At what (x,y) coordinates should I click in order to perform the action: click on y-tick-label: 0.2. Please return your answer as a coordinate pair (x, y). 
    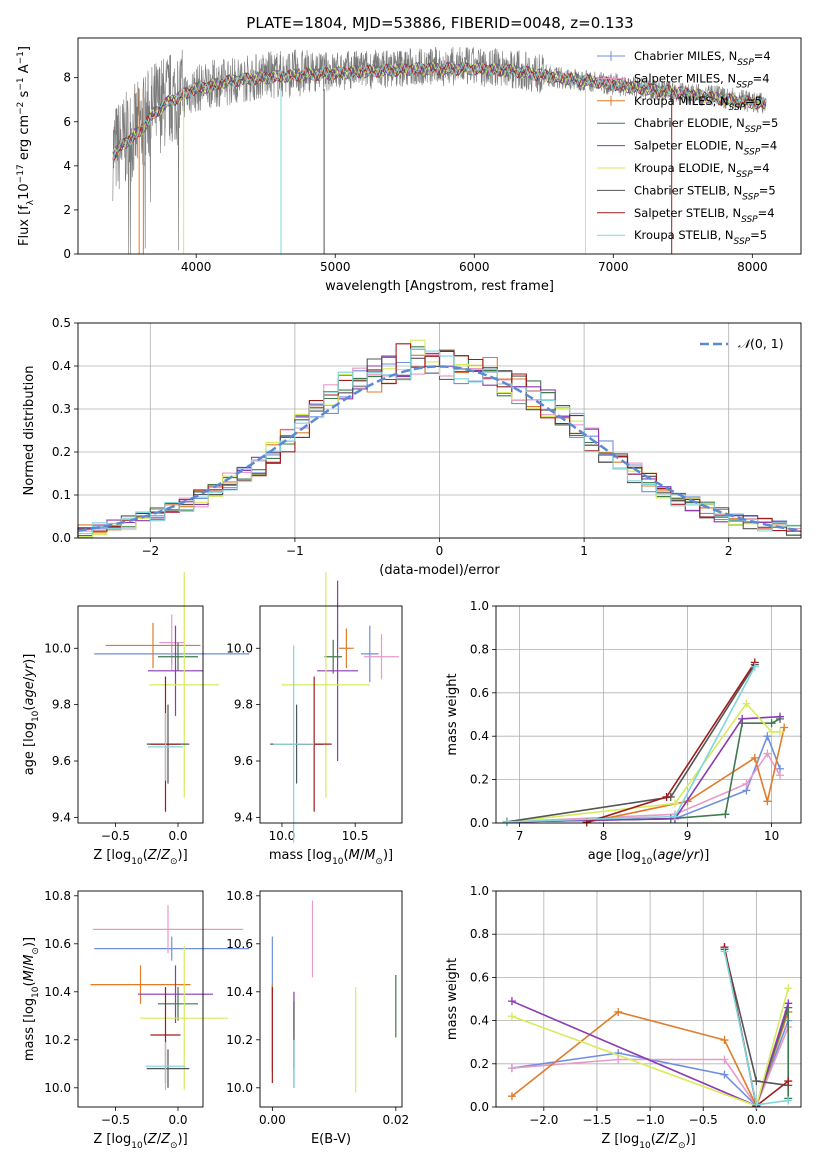
    Looking at the image, I should click on (61, 452).